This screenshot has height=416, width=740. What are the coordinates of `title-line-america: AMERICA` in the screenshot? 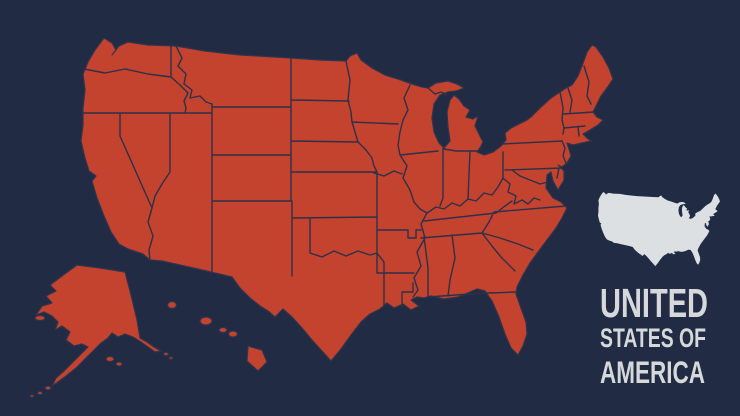 It's located at (652, 372).